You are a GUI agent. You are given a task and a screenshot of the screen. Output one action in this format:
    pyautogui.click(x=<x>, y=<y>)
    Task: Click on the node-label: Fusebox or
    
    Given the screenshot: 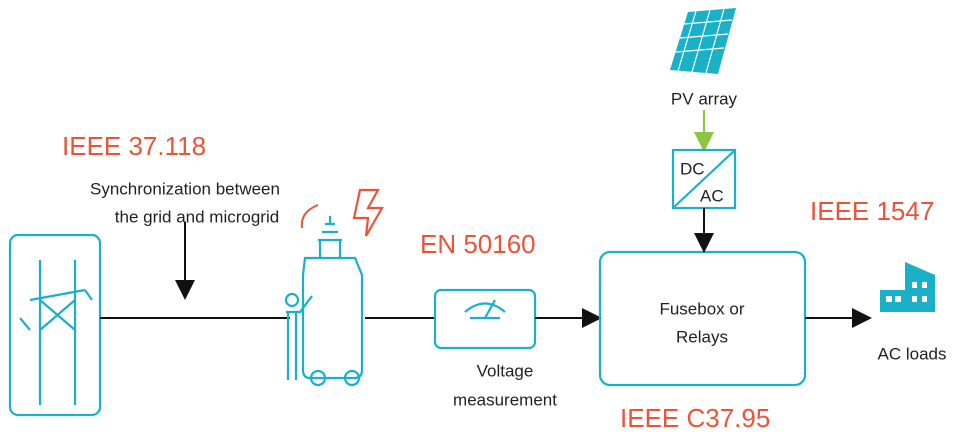 What is the action you would take?
    pyautogui.click(x=701, y=308)
    